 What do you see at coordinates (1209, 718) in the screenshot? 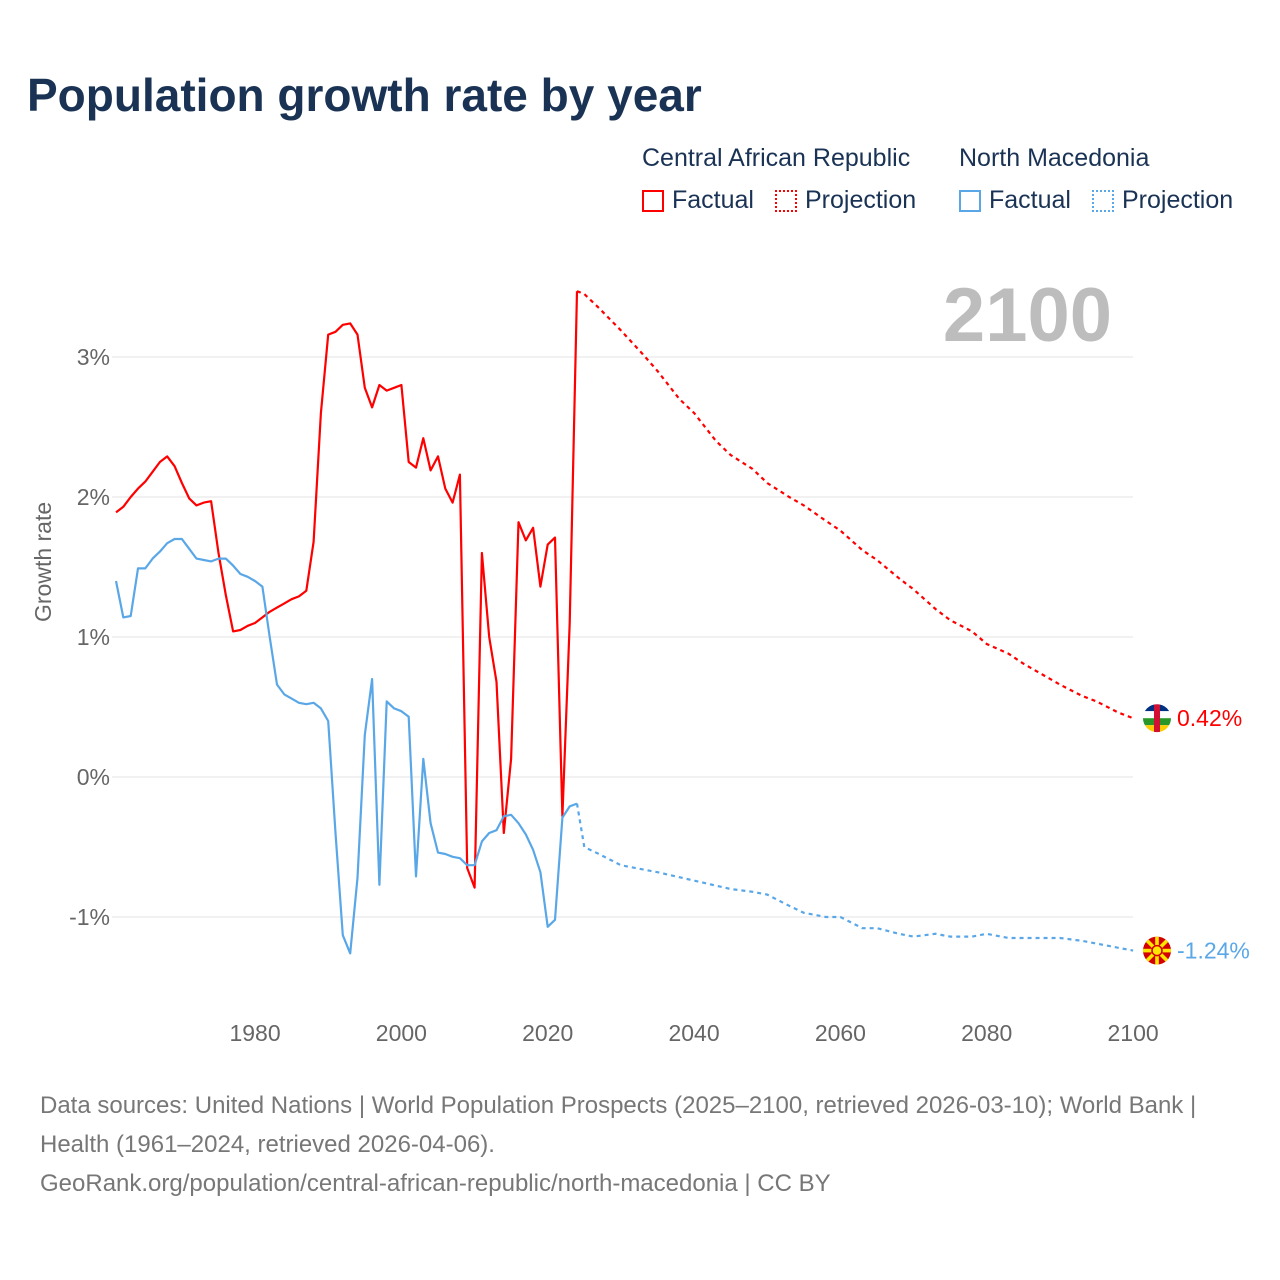
I see `end-value-label: 0.42%` at bounding box center [1209, 718].